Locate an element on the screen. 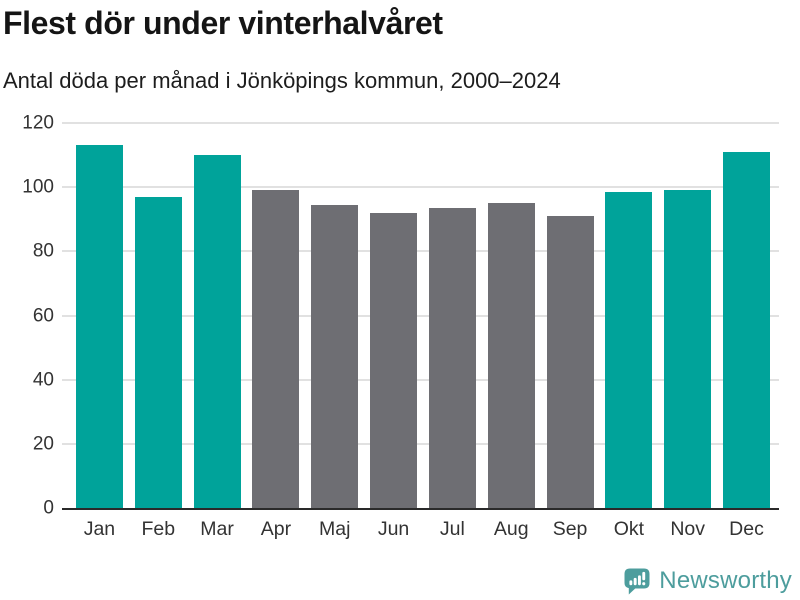  bar-feb is located at coordinates (158, 352).